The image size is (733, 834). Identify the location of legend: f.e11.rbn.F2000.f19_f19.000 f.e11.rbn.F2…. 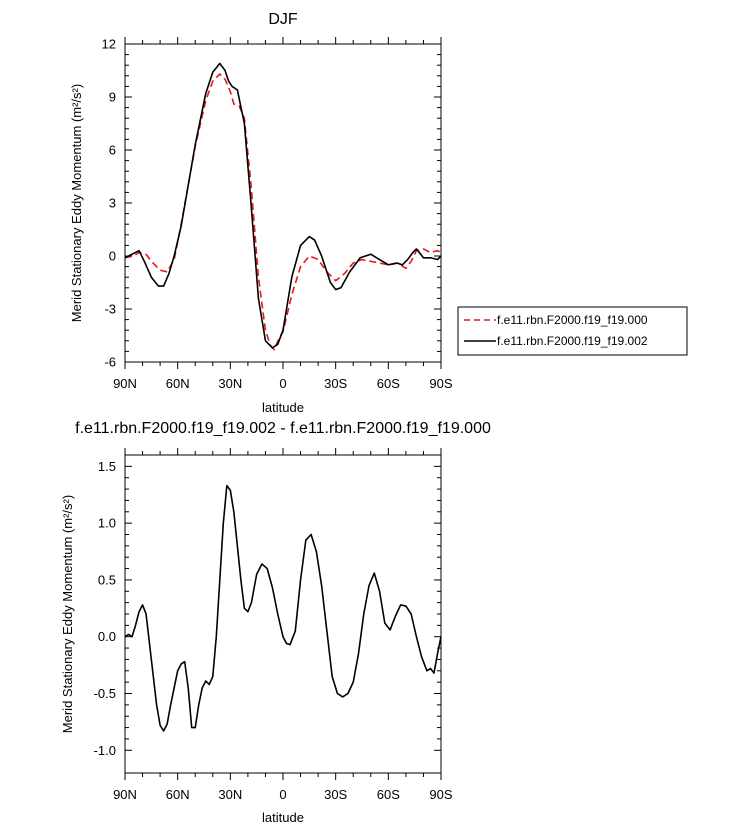
(572, 331).